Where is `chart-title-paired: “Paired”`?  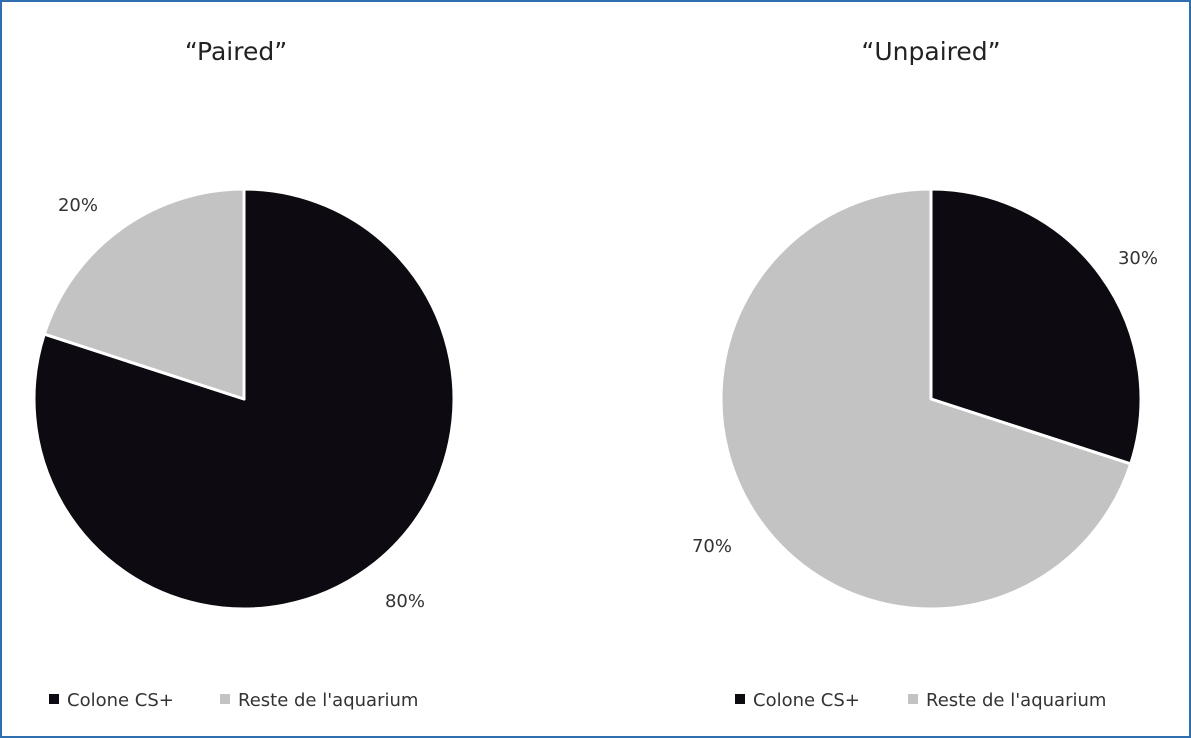
chart-title-paired: “Paired” is located at coordinates (236, 51).